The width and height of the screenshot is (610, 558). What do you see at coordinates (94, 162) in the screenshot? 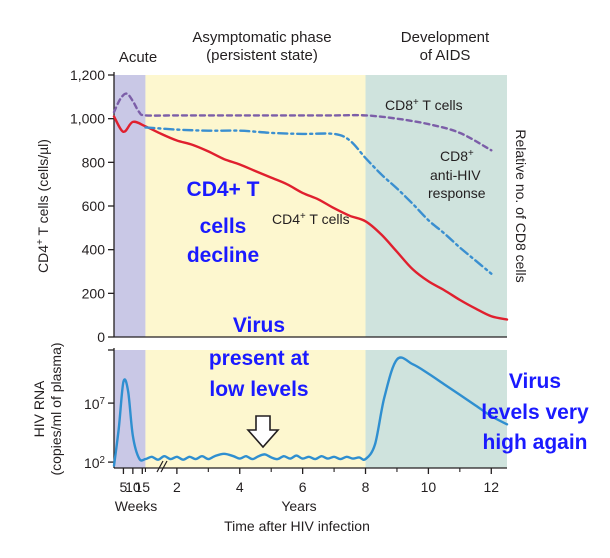
I see `cd4-y-tick-label: 800` at bounding box center [94, 162].